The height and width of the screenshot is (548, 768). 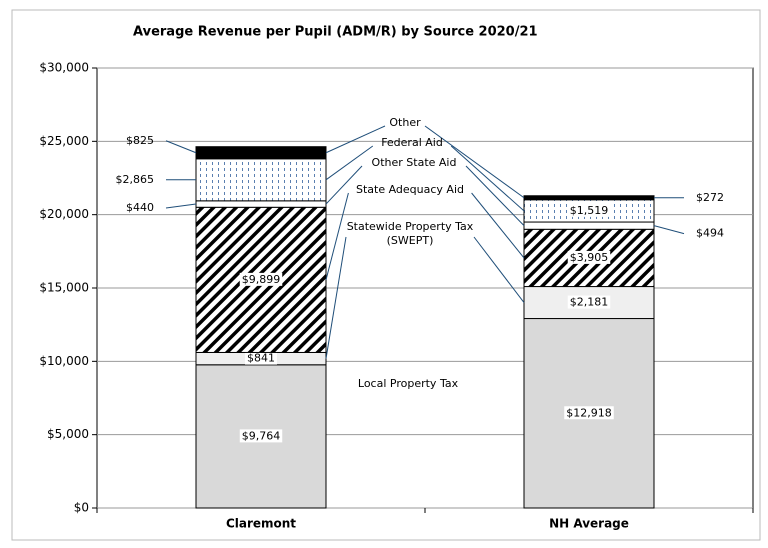 I want to click on series-label: Federal Aid, so click(x=412, y=142).